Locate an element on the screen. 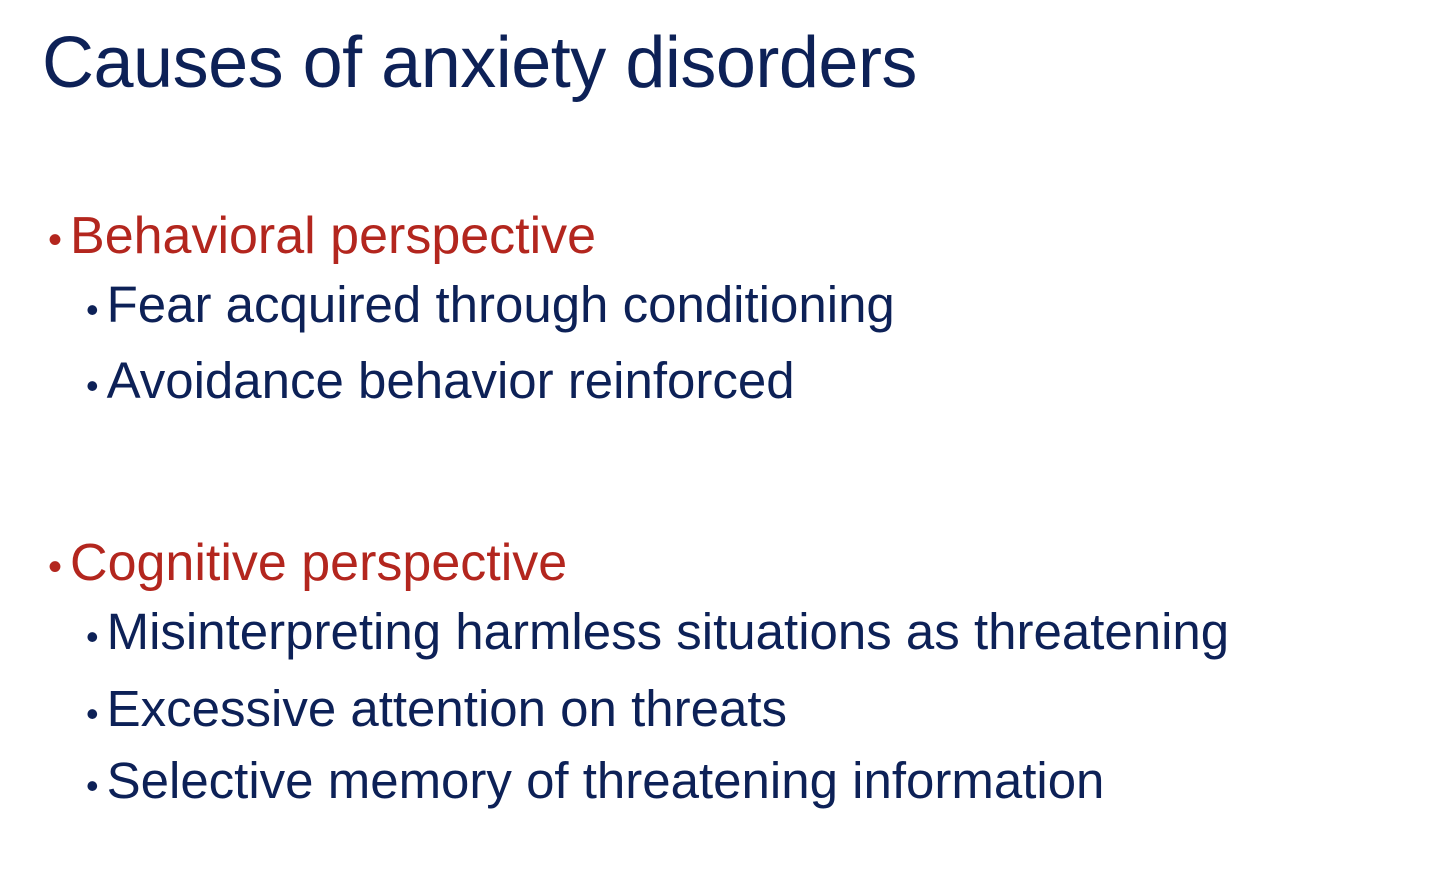  sub-bullet-text: Avoidance behavior reinforced is located at coordinates (450, 380).